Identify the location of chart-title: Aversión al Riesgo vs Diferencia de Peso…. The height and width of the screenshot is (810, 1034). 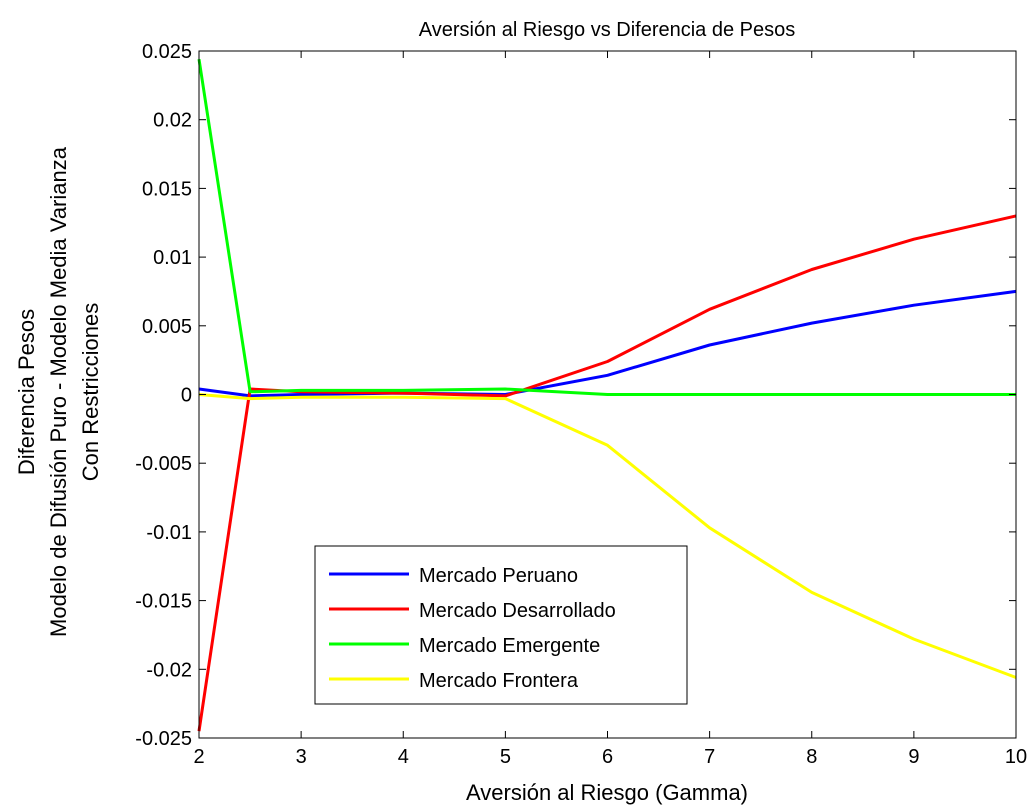
(607, 30).